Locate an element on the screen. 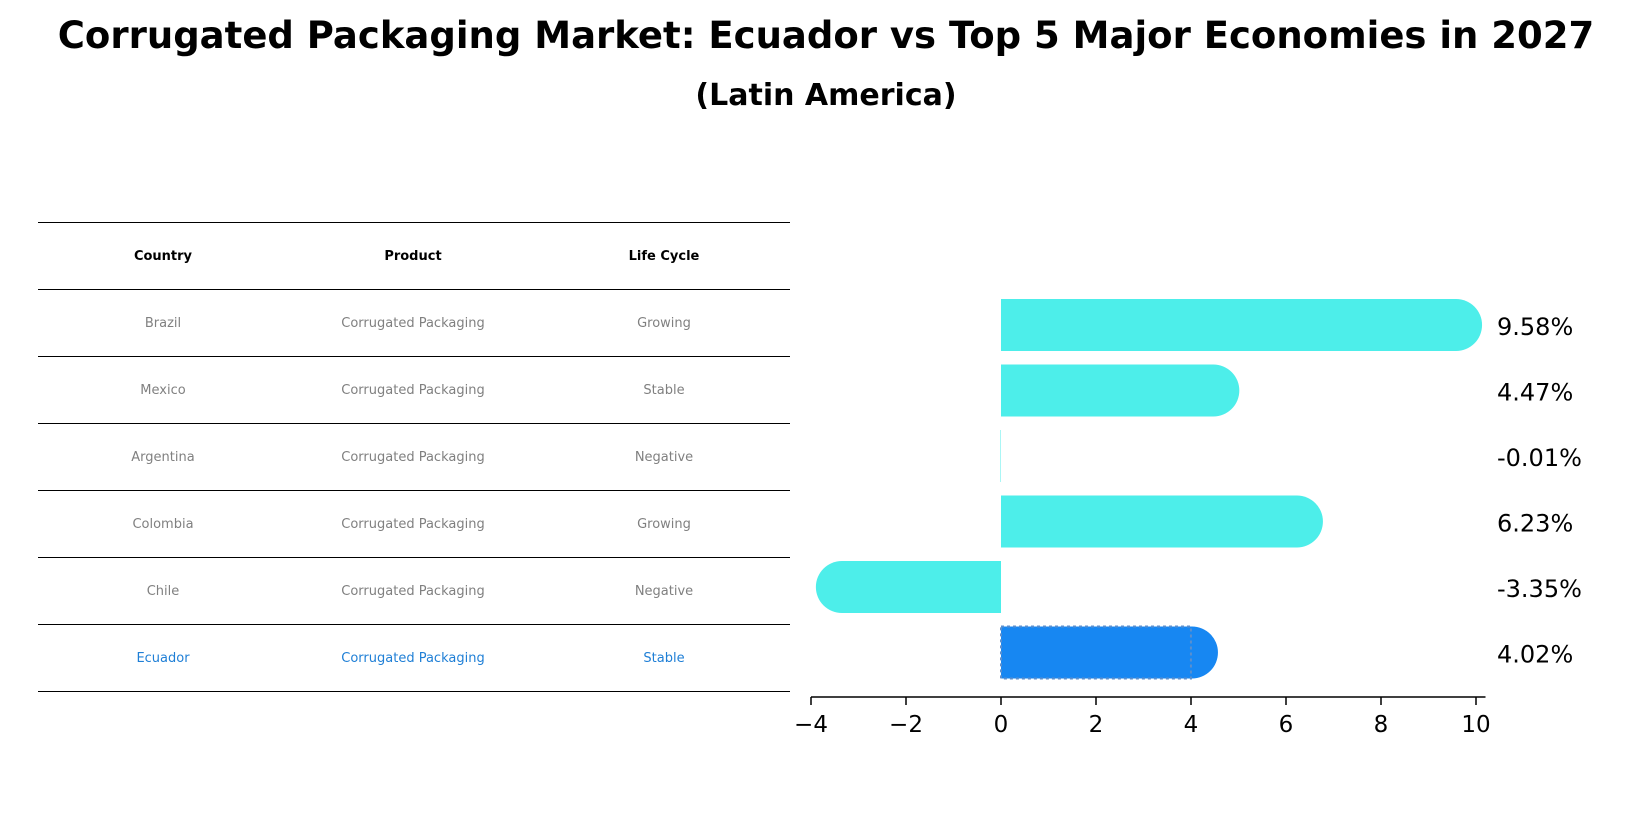 The height and width of the screenshot is (823, 1652). cell-country: Ecuador is located at coordinates (163, 658).